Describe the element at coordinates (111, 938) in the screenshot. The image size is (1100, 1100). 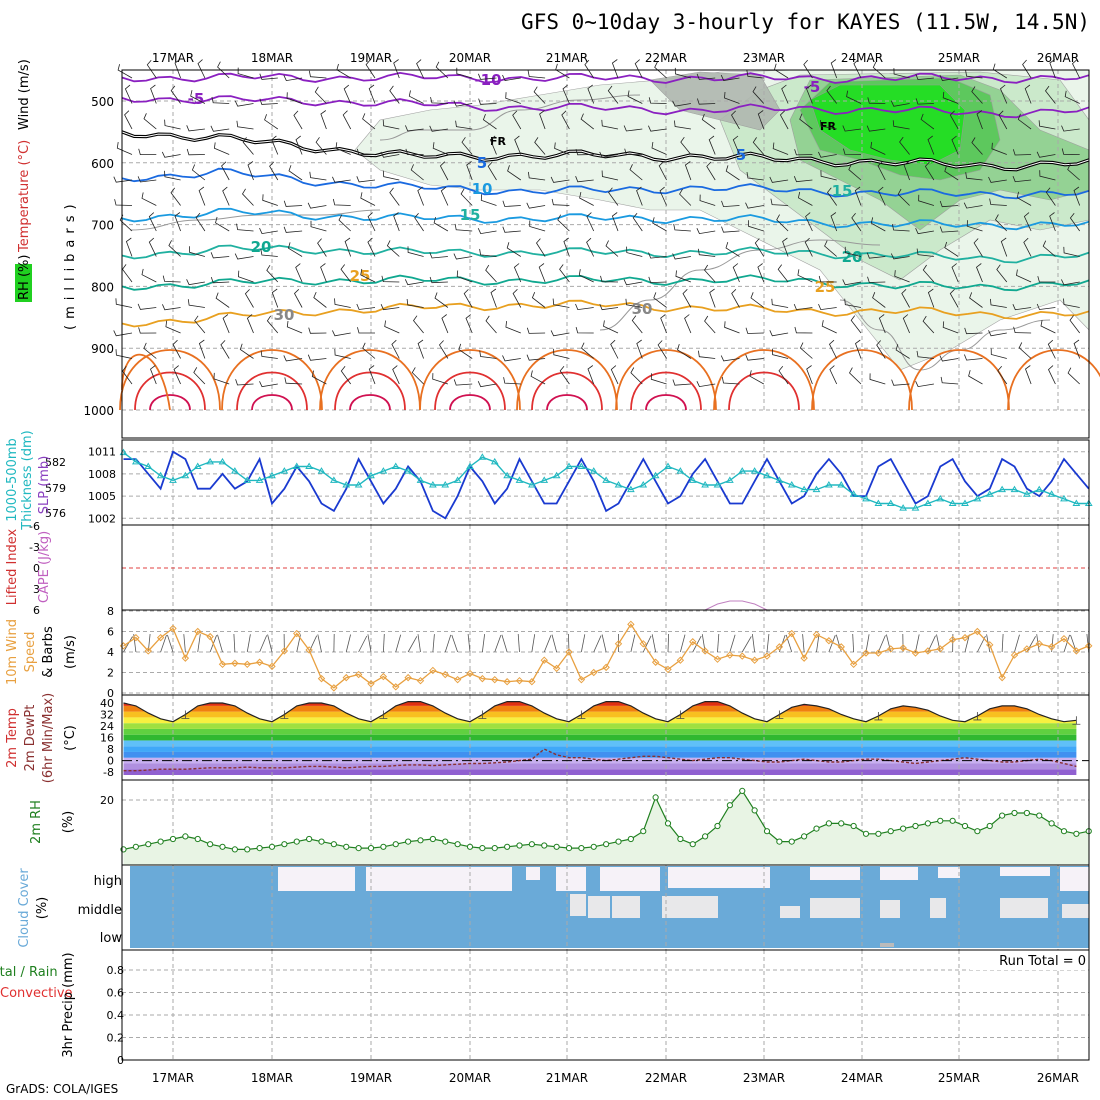
I see `cloud-level-label: low` at that location.